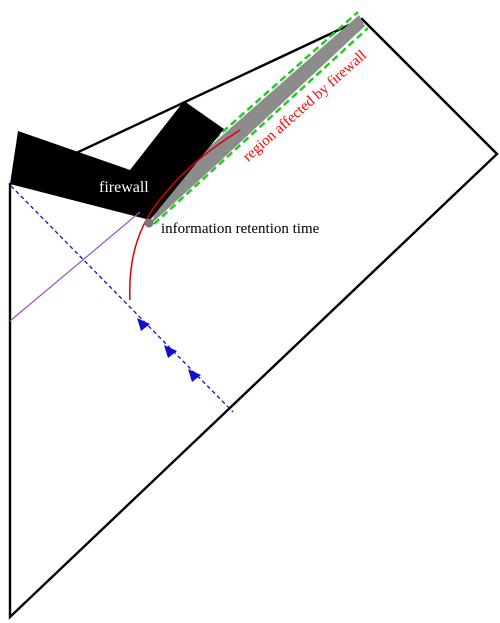 This screenshot has width=500, height=623. Describe the element at coordinates (124, 187) in the screenshot. I see `firewall-label: firewall` at that location.